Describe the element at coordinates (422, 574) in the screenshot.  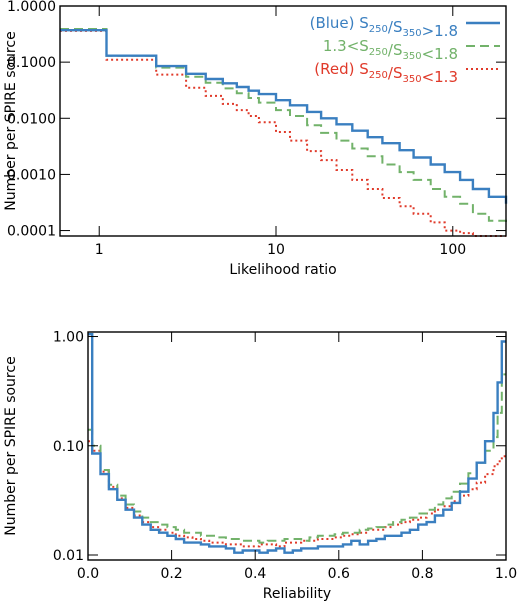
I see `bottom-x-tick-label: 0.8` at that location.